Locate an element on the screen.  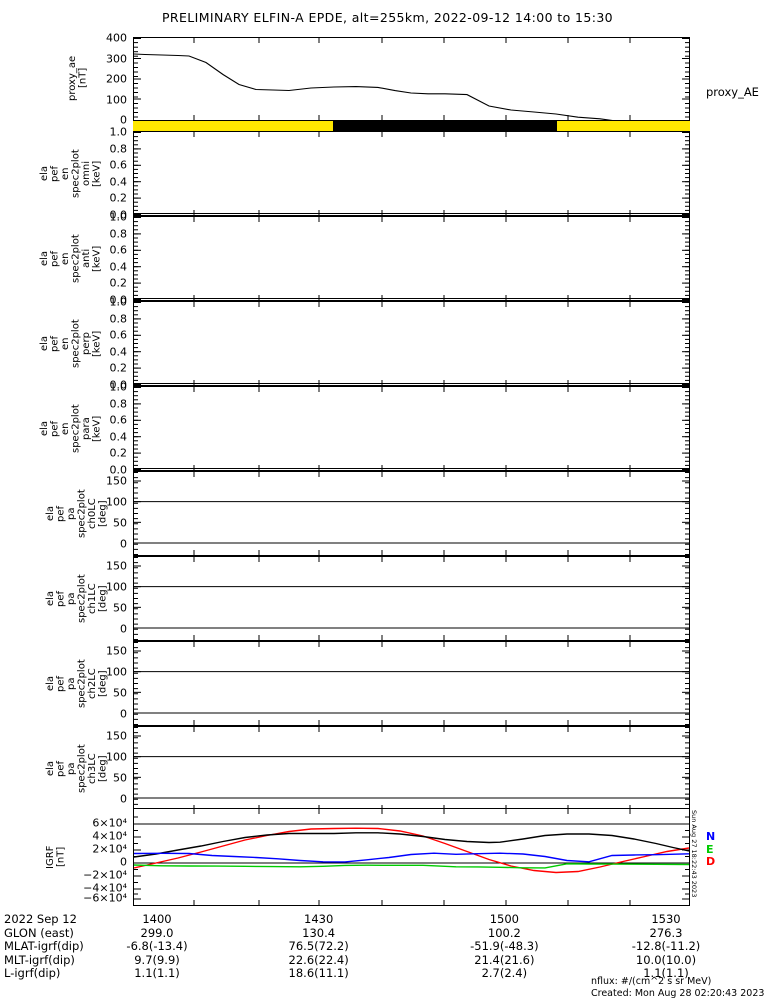
bottom-row-value: 21.4(21.6) is located at coordinates (504, 959).